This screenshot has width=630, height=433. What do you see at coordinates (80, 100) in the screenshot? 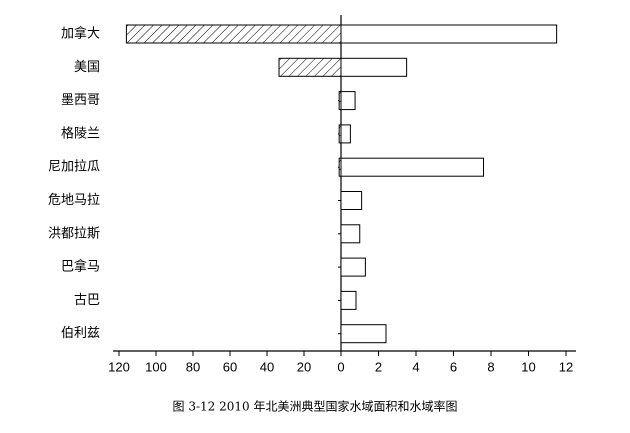
I see `y-tick-label: 墨西哥` at bounding box center [80, 100].